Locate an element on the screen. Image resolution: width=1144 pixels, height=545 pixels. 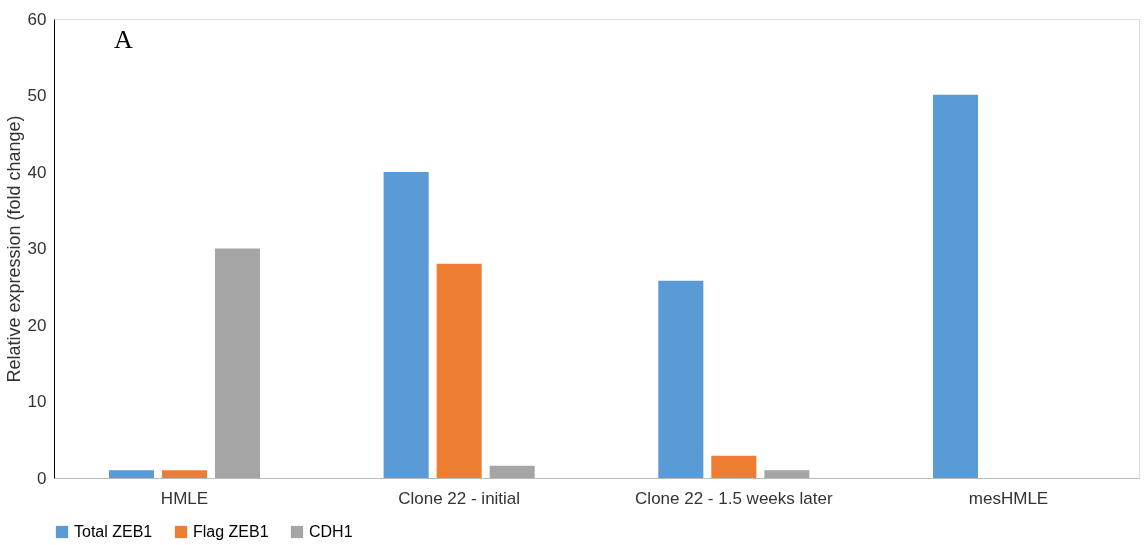
x-tick-label: mesHMLE is located at coordinates (1008, 498).